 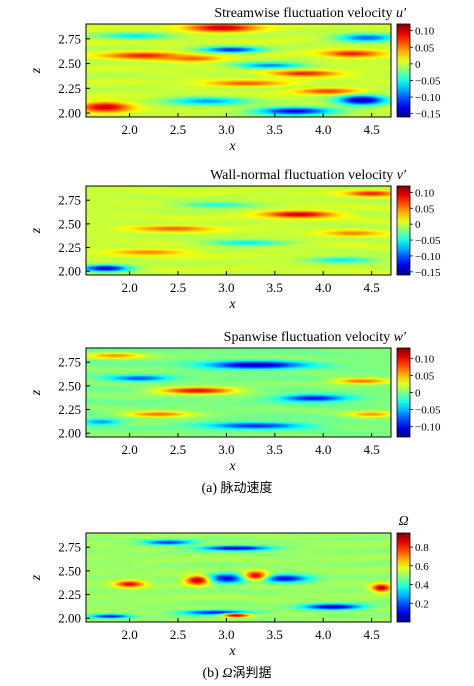 What do you see at coordinates (400, 337) in the screenshot?
I see `panel-title-symbol: w′` at bounding box center [400, 337].